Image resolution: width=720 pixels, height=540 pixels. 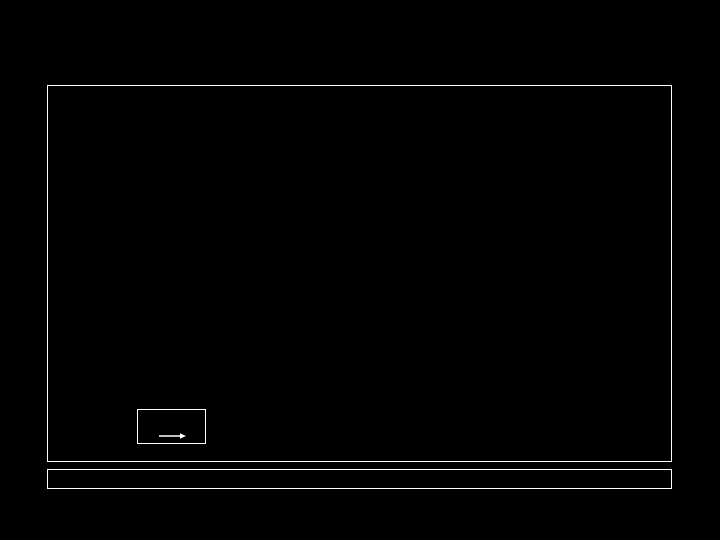 What do you see at coordinates (172, 436) in the screenshot?
I see `right-arrow-icon` at bounding box center [172, 436].